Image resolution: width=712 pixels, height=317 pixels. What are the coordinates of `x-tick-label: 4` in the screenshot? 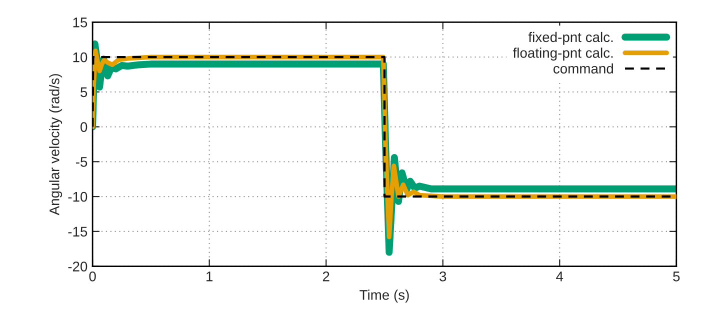 It's located at (560, 277).